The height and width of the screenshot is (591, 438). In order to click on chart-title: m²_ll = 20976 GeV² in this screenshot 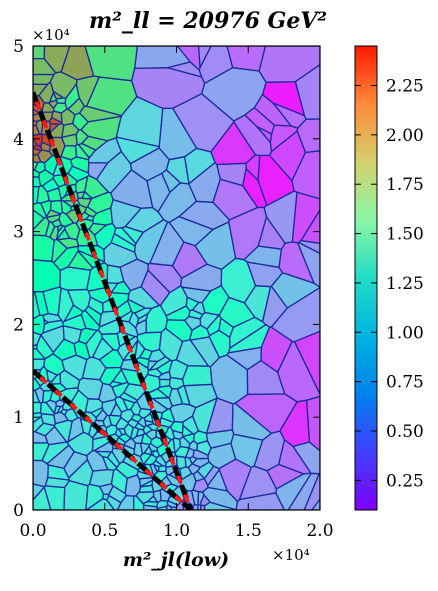, I will do `click(208, 21)`.